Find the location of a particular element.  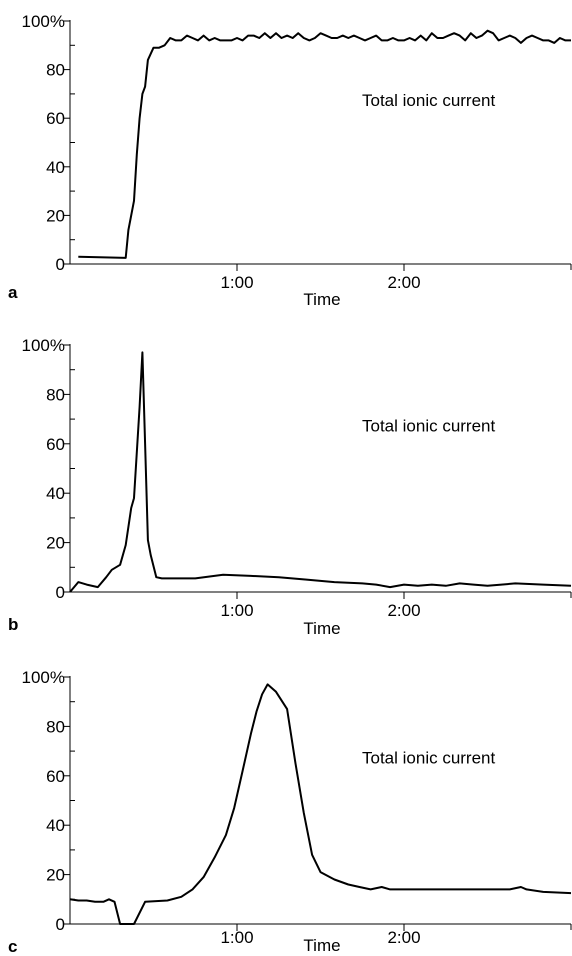

panel-label: c is located at coordinates (12, 946).